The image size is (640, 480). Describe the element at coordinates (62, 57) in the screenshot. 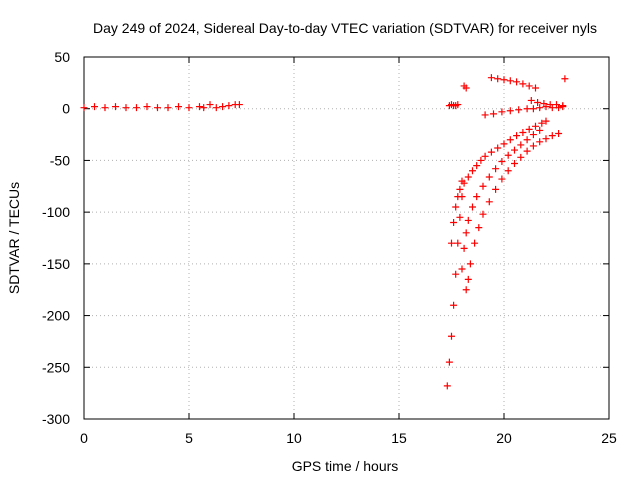

I see `y-tick-label: 50` at that location.